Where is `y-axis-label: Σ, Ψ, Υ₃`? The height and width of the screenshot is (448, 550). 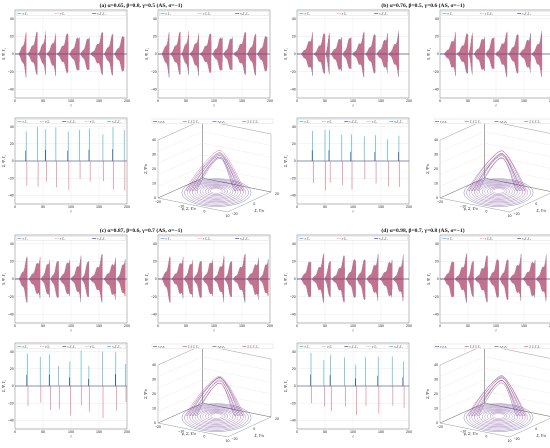
y-axis-label: Σ, Ψ, Υ₃ is located at coordinates (4, 385).